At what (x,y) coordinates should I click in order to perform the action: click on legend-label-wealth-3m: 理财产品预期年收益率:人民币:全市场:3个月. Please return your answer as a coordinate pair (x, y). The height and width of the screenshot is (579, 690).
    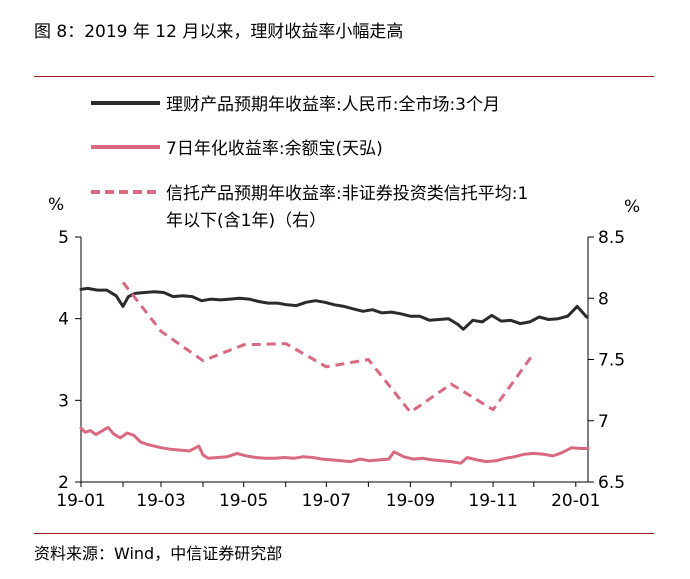
    Looking at the image, I should click on (333, 105).